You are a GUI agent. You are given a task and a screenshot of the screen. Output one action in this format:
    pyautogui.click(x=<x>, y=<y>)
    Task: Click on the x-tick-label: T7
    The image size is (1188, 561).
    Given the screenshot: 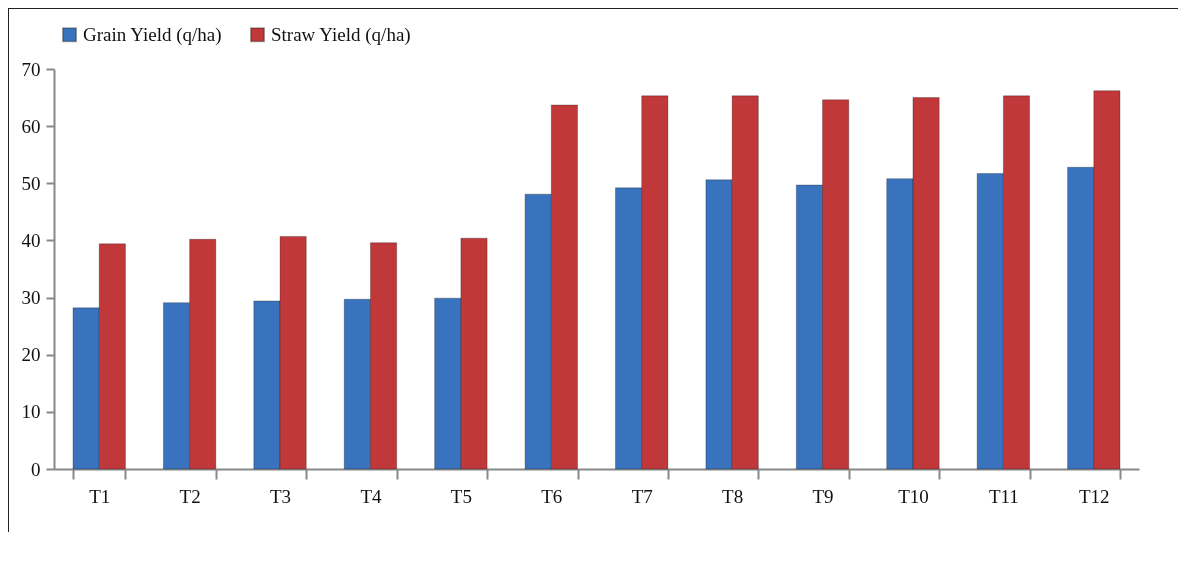 What is the action you would take?
    pyautogui.click(x=642, y=496)
    